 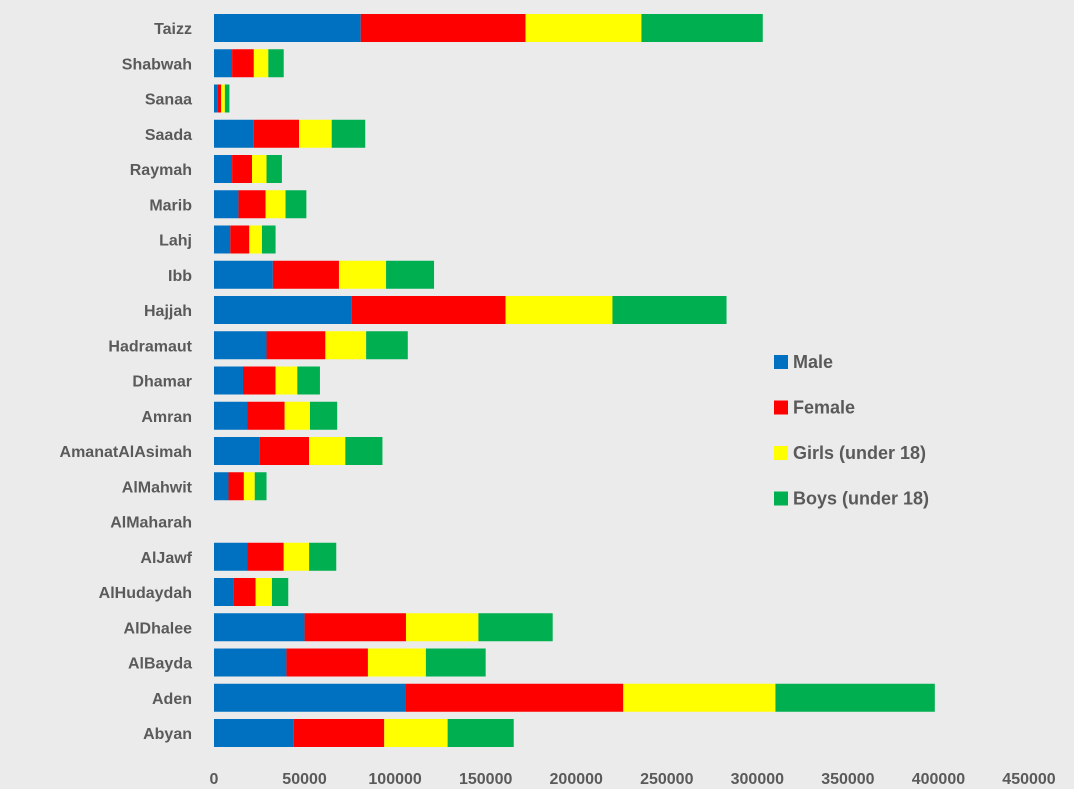 I want to click on category-label: Taizz, so click(x=173, y=29).